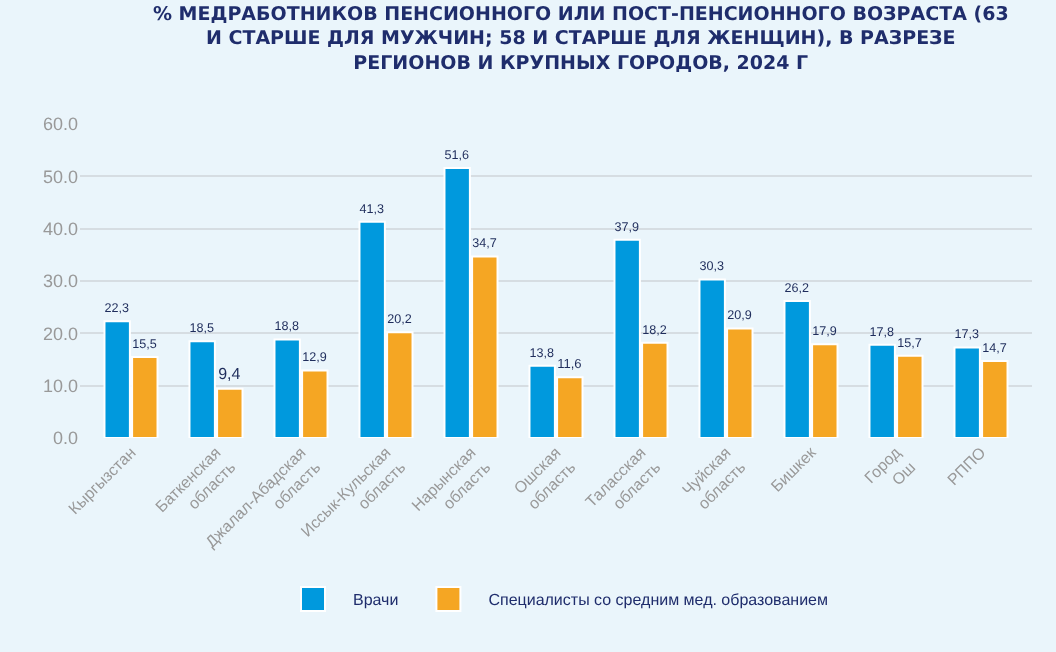 The height and width of the screenshot is (652, 1056). Describe the element at coordinates (60, 228) in the screenshot. I see `y-tick-label: 40.0` at that location.